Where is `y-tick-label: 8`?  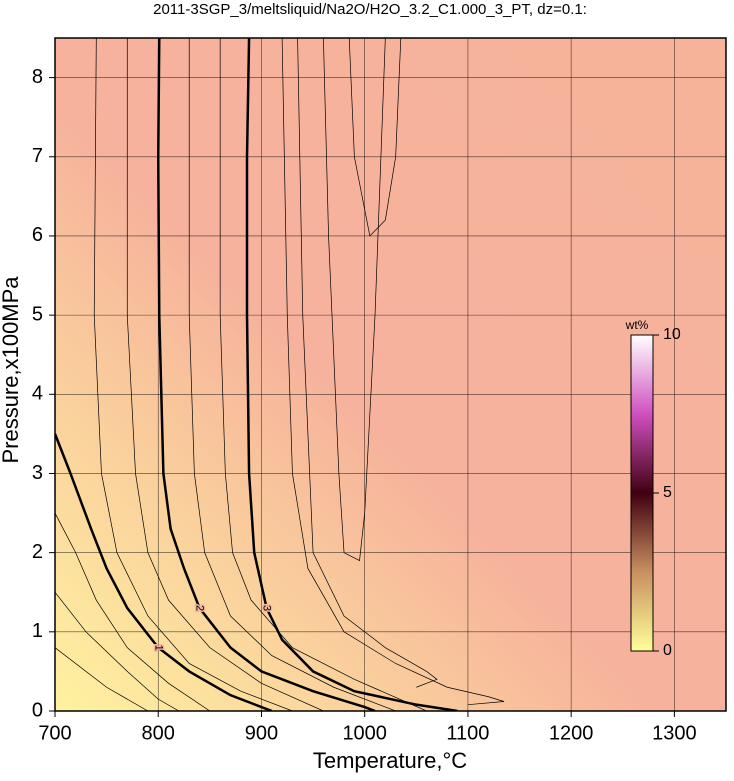
y-tick-label: 8 is located at coordinates (37, 77).